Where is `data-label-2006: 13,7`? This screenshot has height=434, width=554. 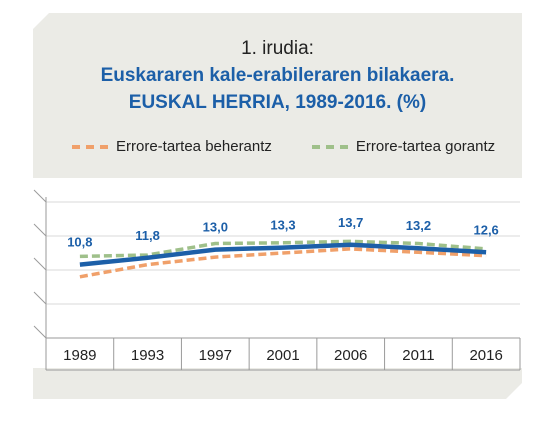
data-label-2006: 13,7 is located at coordinates (350, 222).